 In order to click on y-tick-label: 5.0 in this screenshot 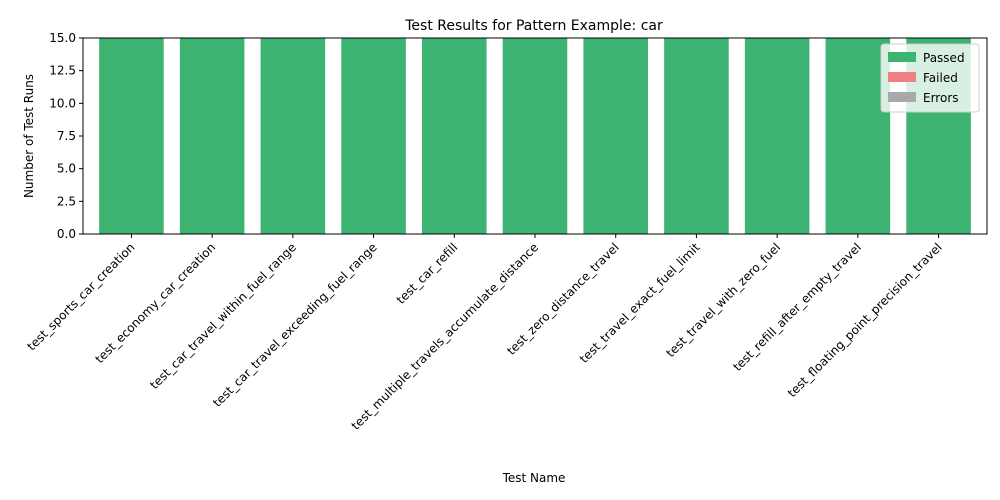, I will do `click(66, 169)`.